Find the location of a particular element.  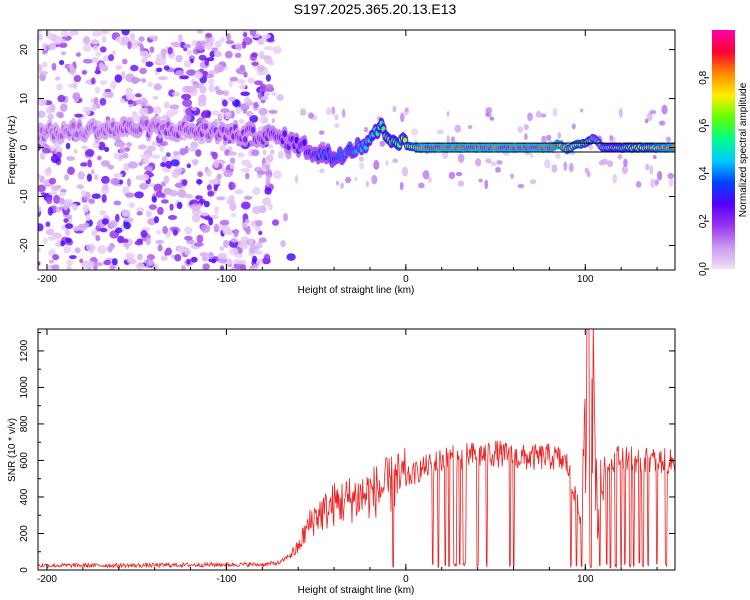

y-tick-label: 400 is located at coordinates (24, 496).